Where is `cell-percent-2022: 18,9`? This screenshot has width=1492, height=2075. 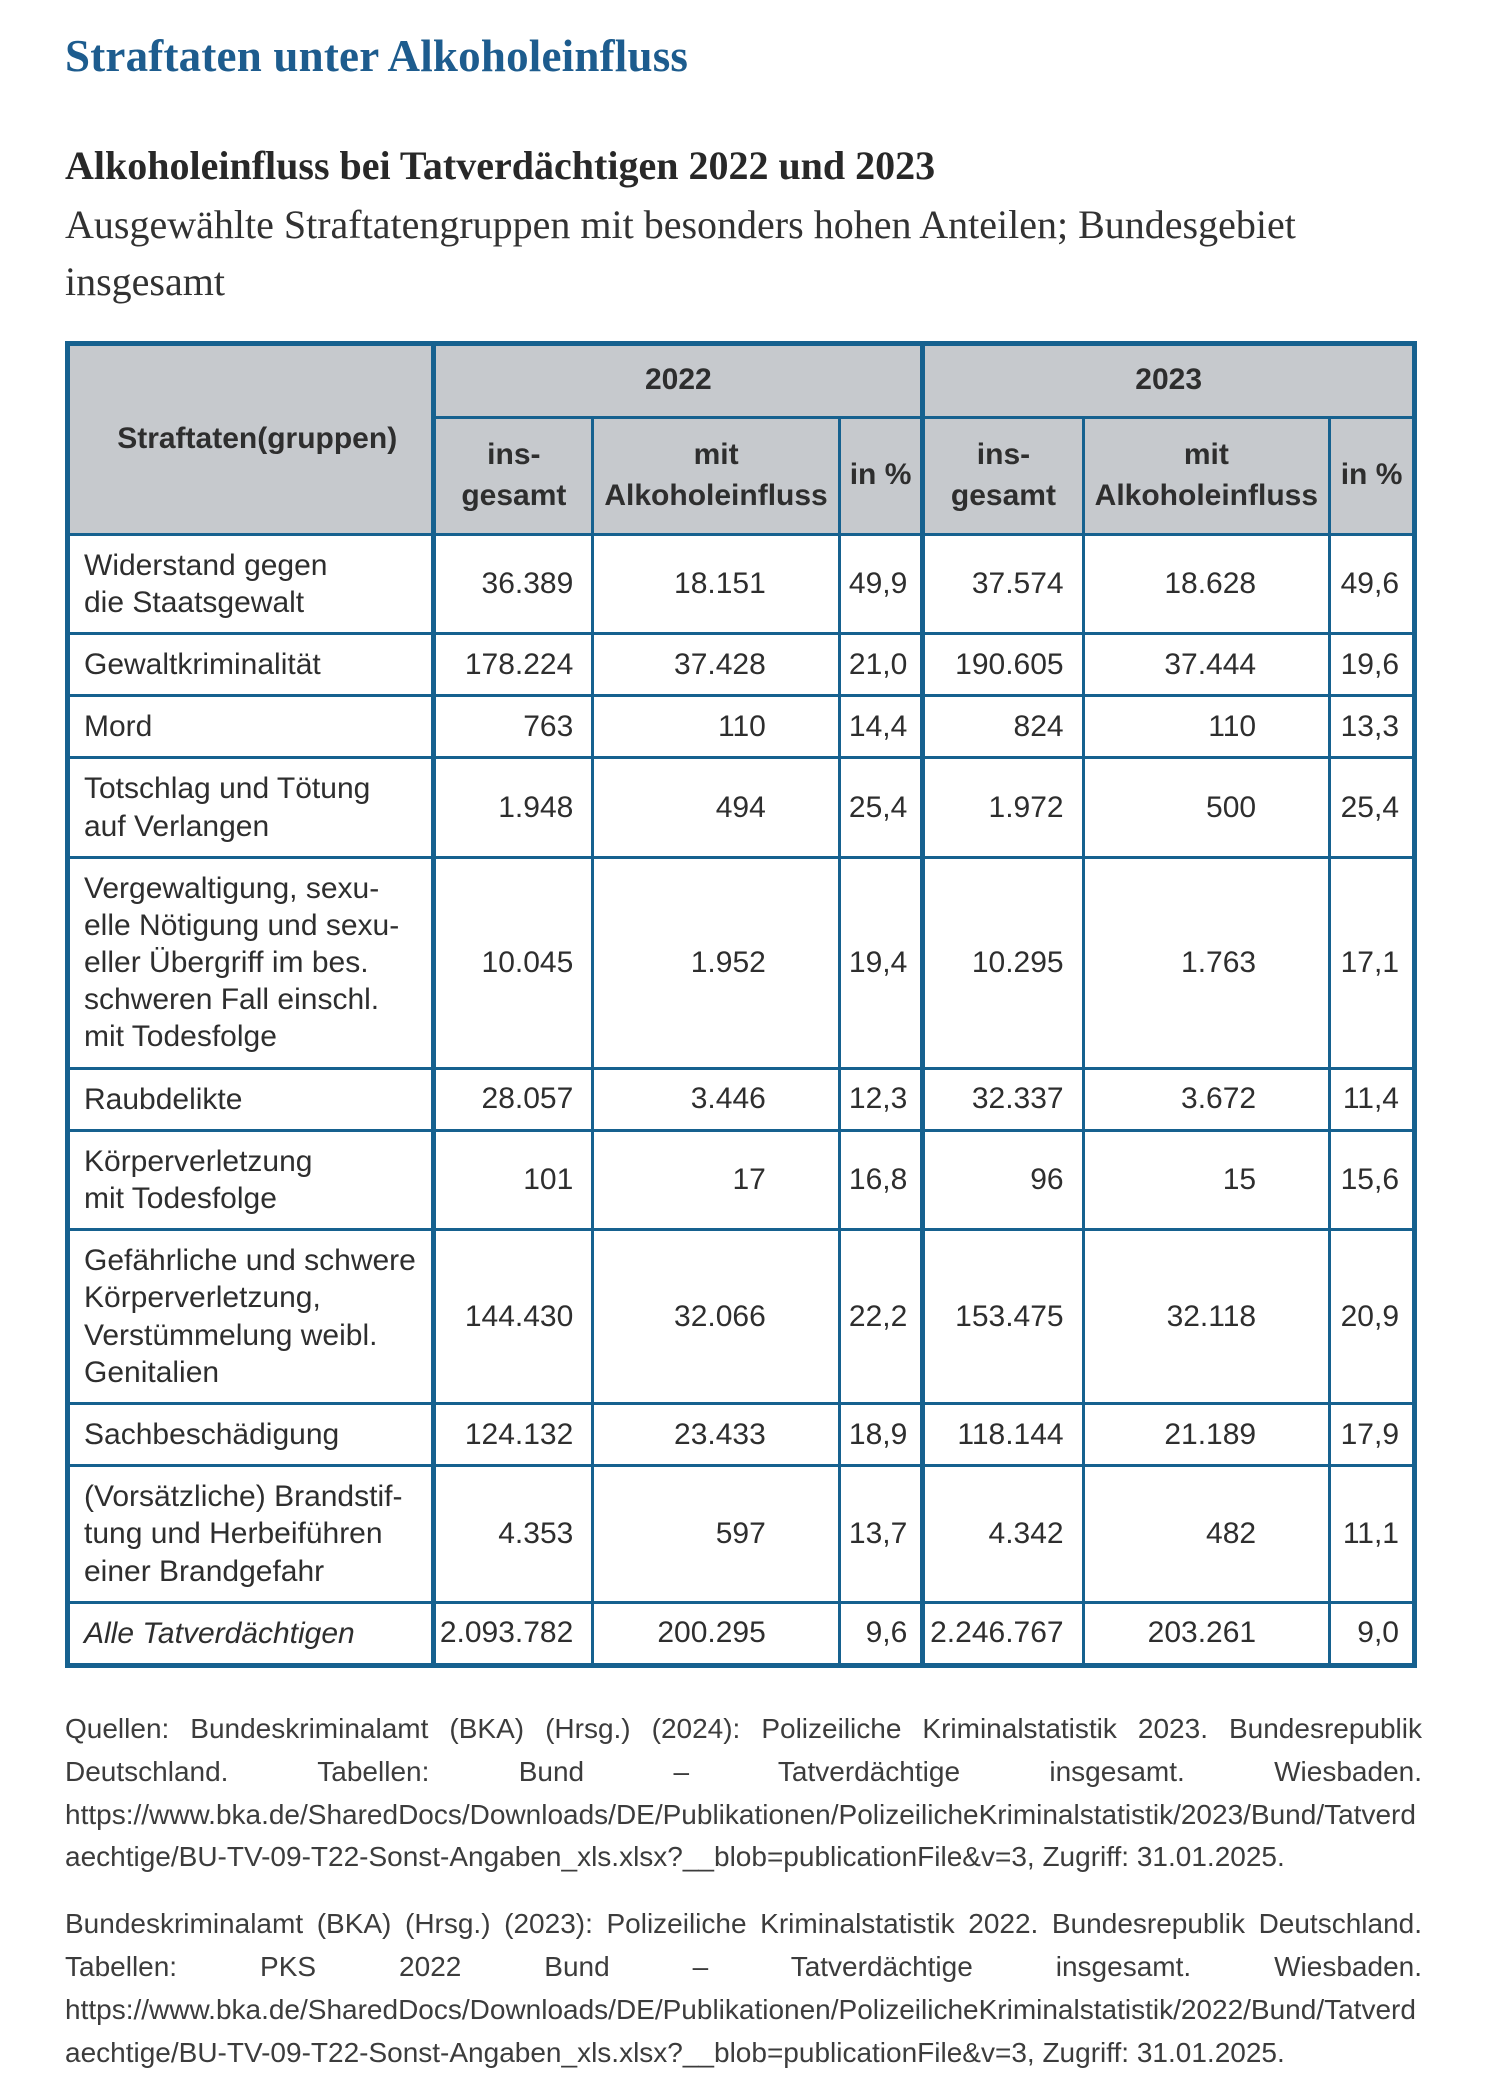
cell-percent-2022: 18,9 is located at coordinates (881, 1434).